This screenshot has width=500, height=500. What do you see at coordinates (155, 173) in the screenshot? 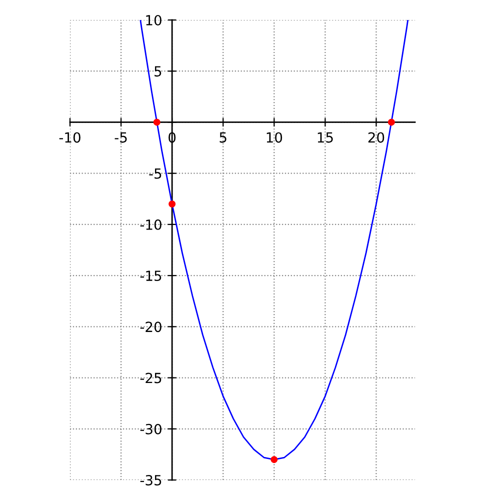
I see `y-tick-label: -5` at bounding box center [155, 173].